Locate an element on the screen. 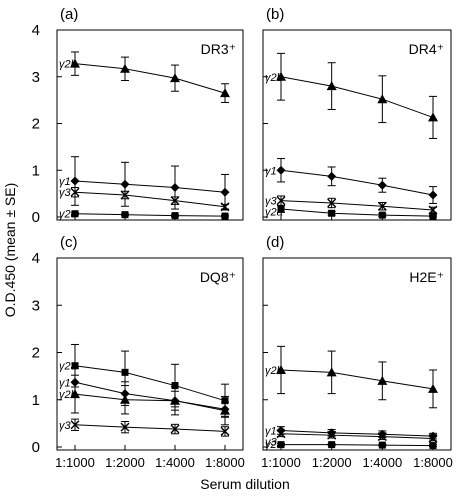 The width and height of the screenshot is (458, 496). panel-label: (b) is located at coordinates (275, 14).